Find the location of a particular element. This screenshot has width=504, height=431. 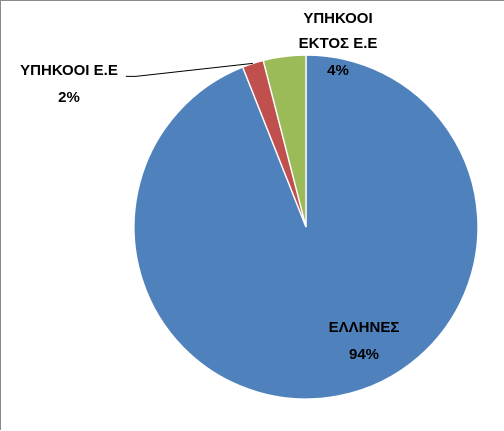

slice-label-non-eu-citizens: ΥΠΗΚΟΟΙ ΕΚΤΟΣ Ε.Ε 4% is located at coordinates (338, 44).